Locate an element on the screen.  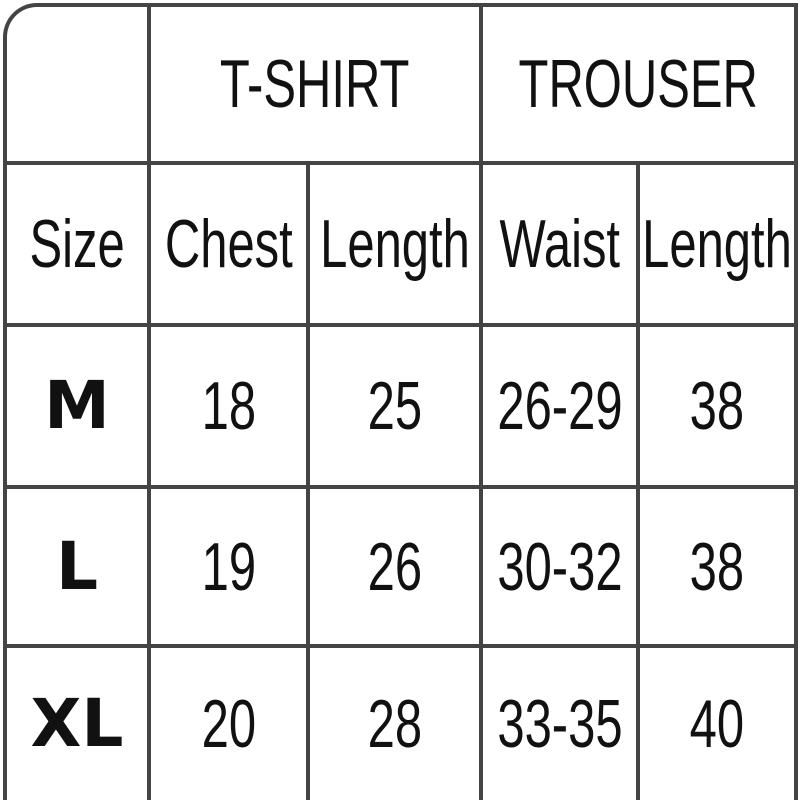
waist-cell: 30-32 is located at coordinates (559, 566).